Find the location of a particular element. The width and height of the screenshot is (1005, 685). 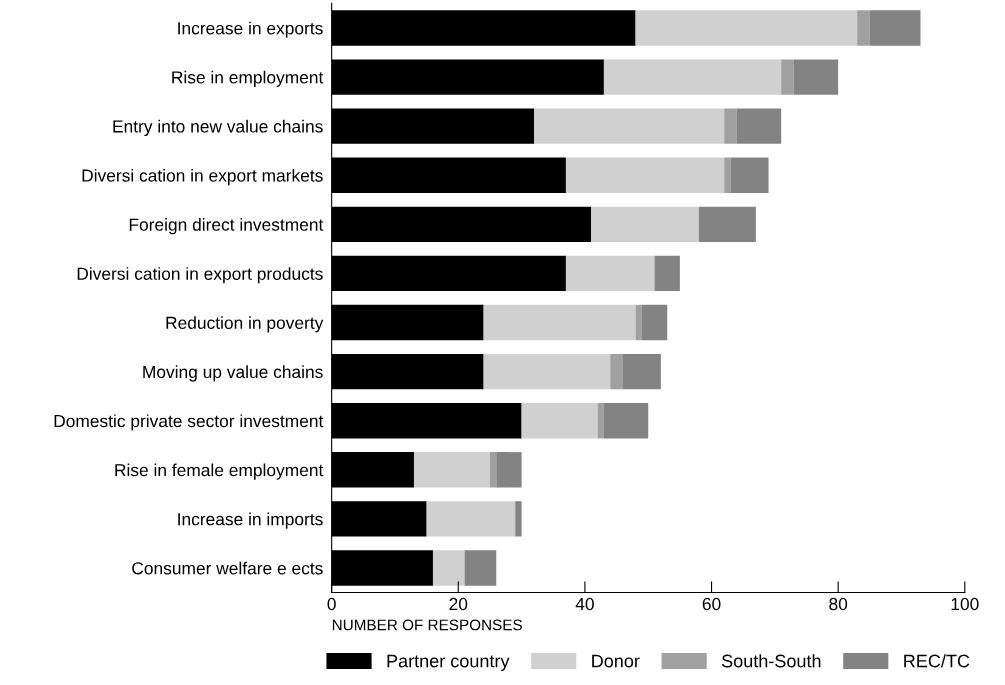

x-tick-label: 0 is located at coordinates (331, 604).